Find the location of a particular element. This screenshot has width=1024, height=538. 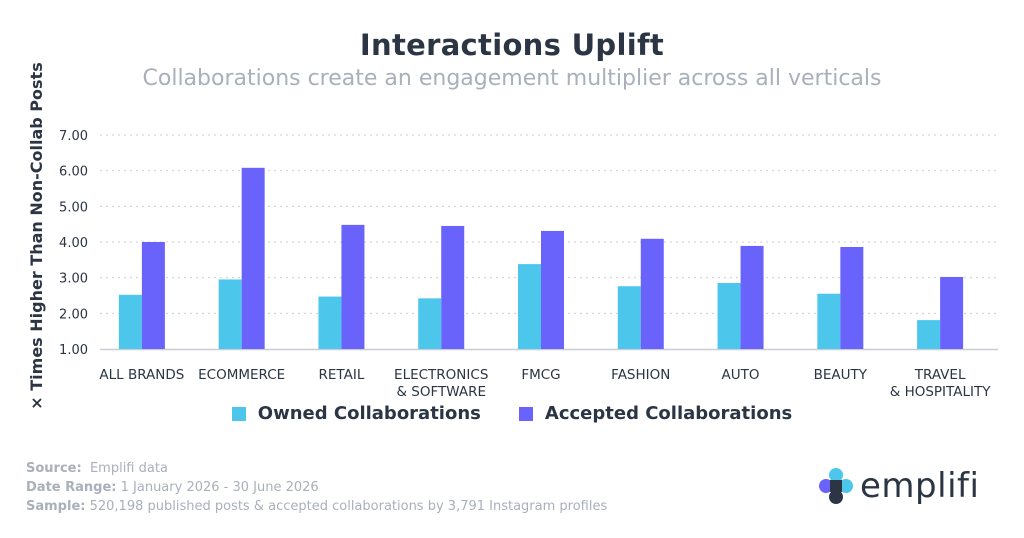

x-tick-label: ELECTRONICS is located at coordinates (441, 375).